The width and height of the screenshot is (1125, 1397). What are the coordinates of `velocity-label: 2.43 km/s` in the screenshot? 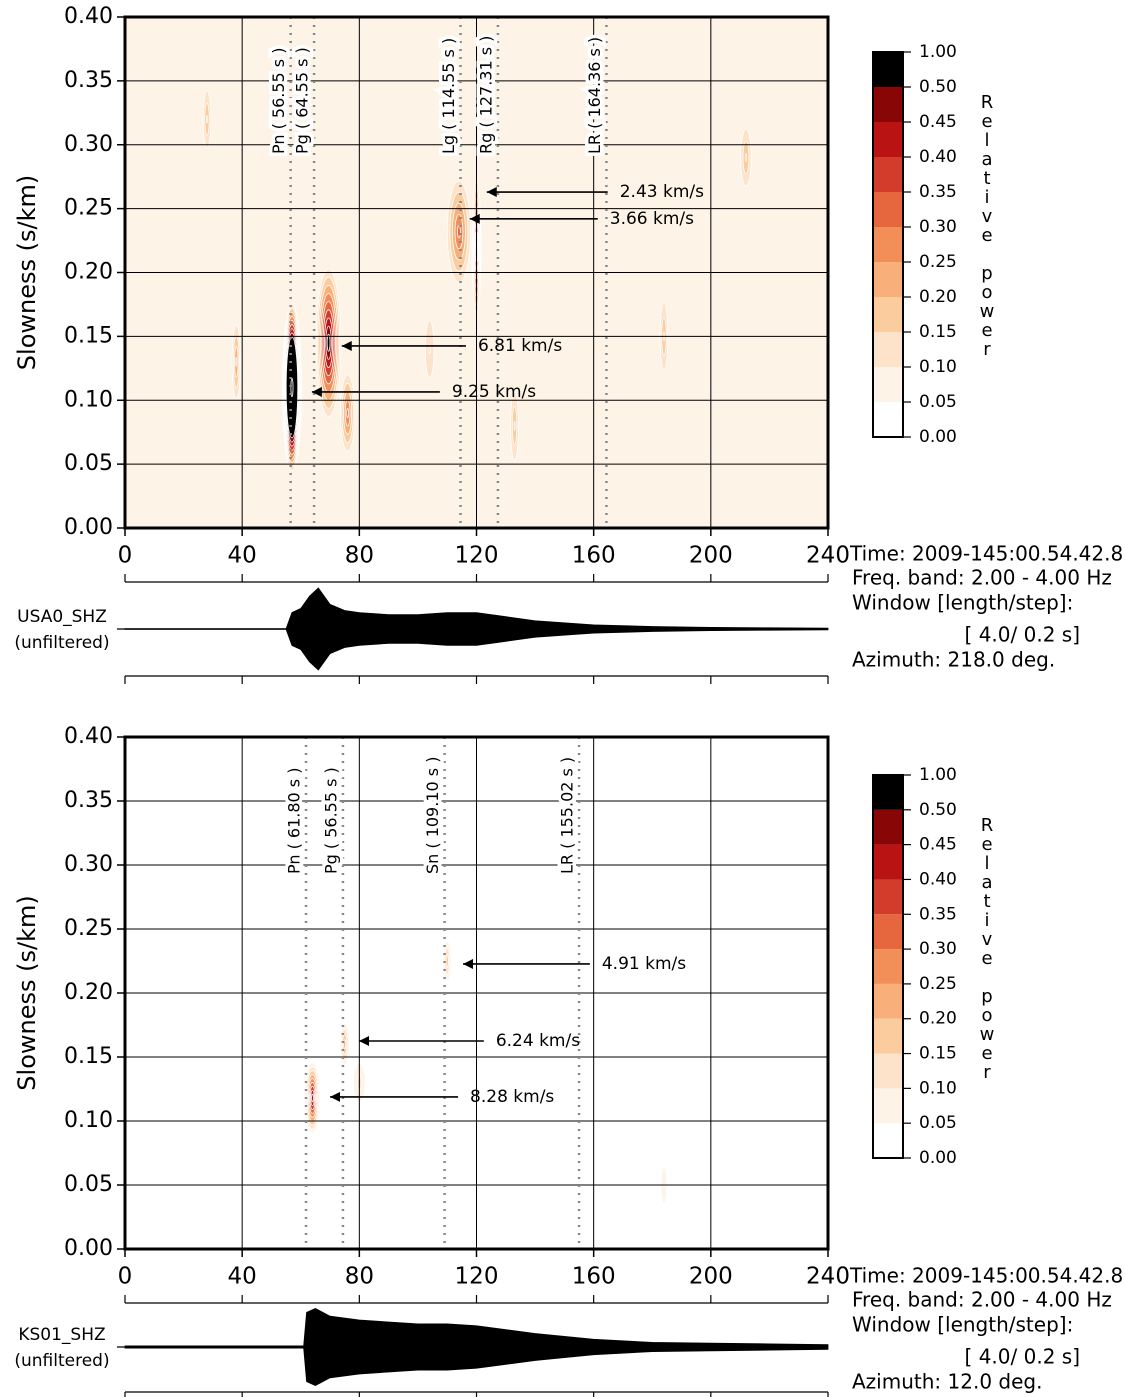 It's located at (662, 192).